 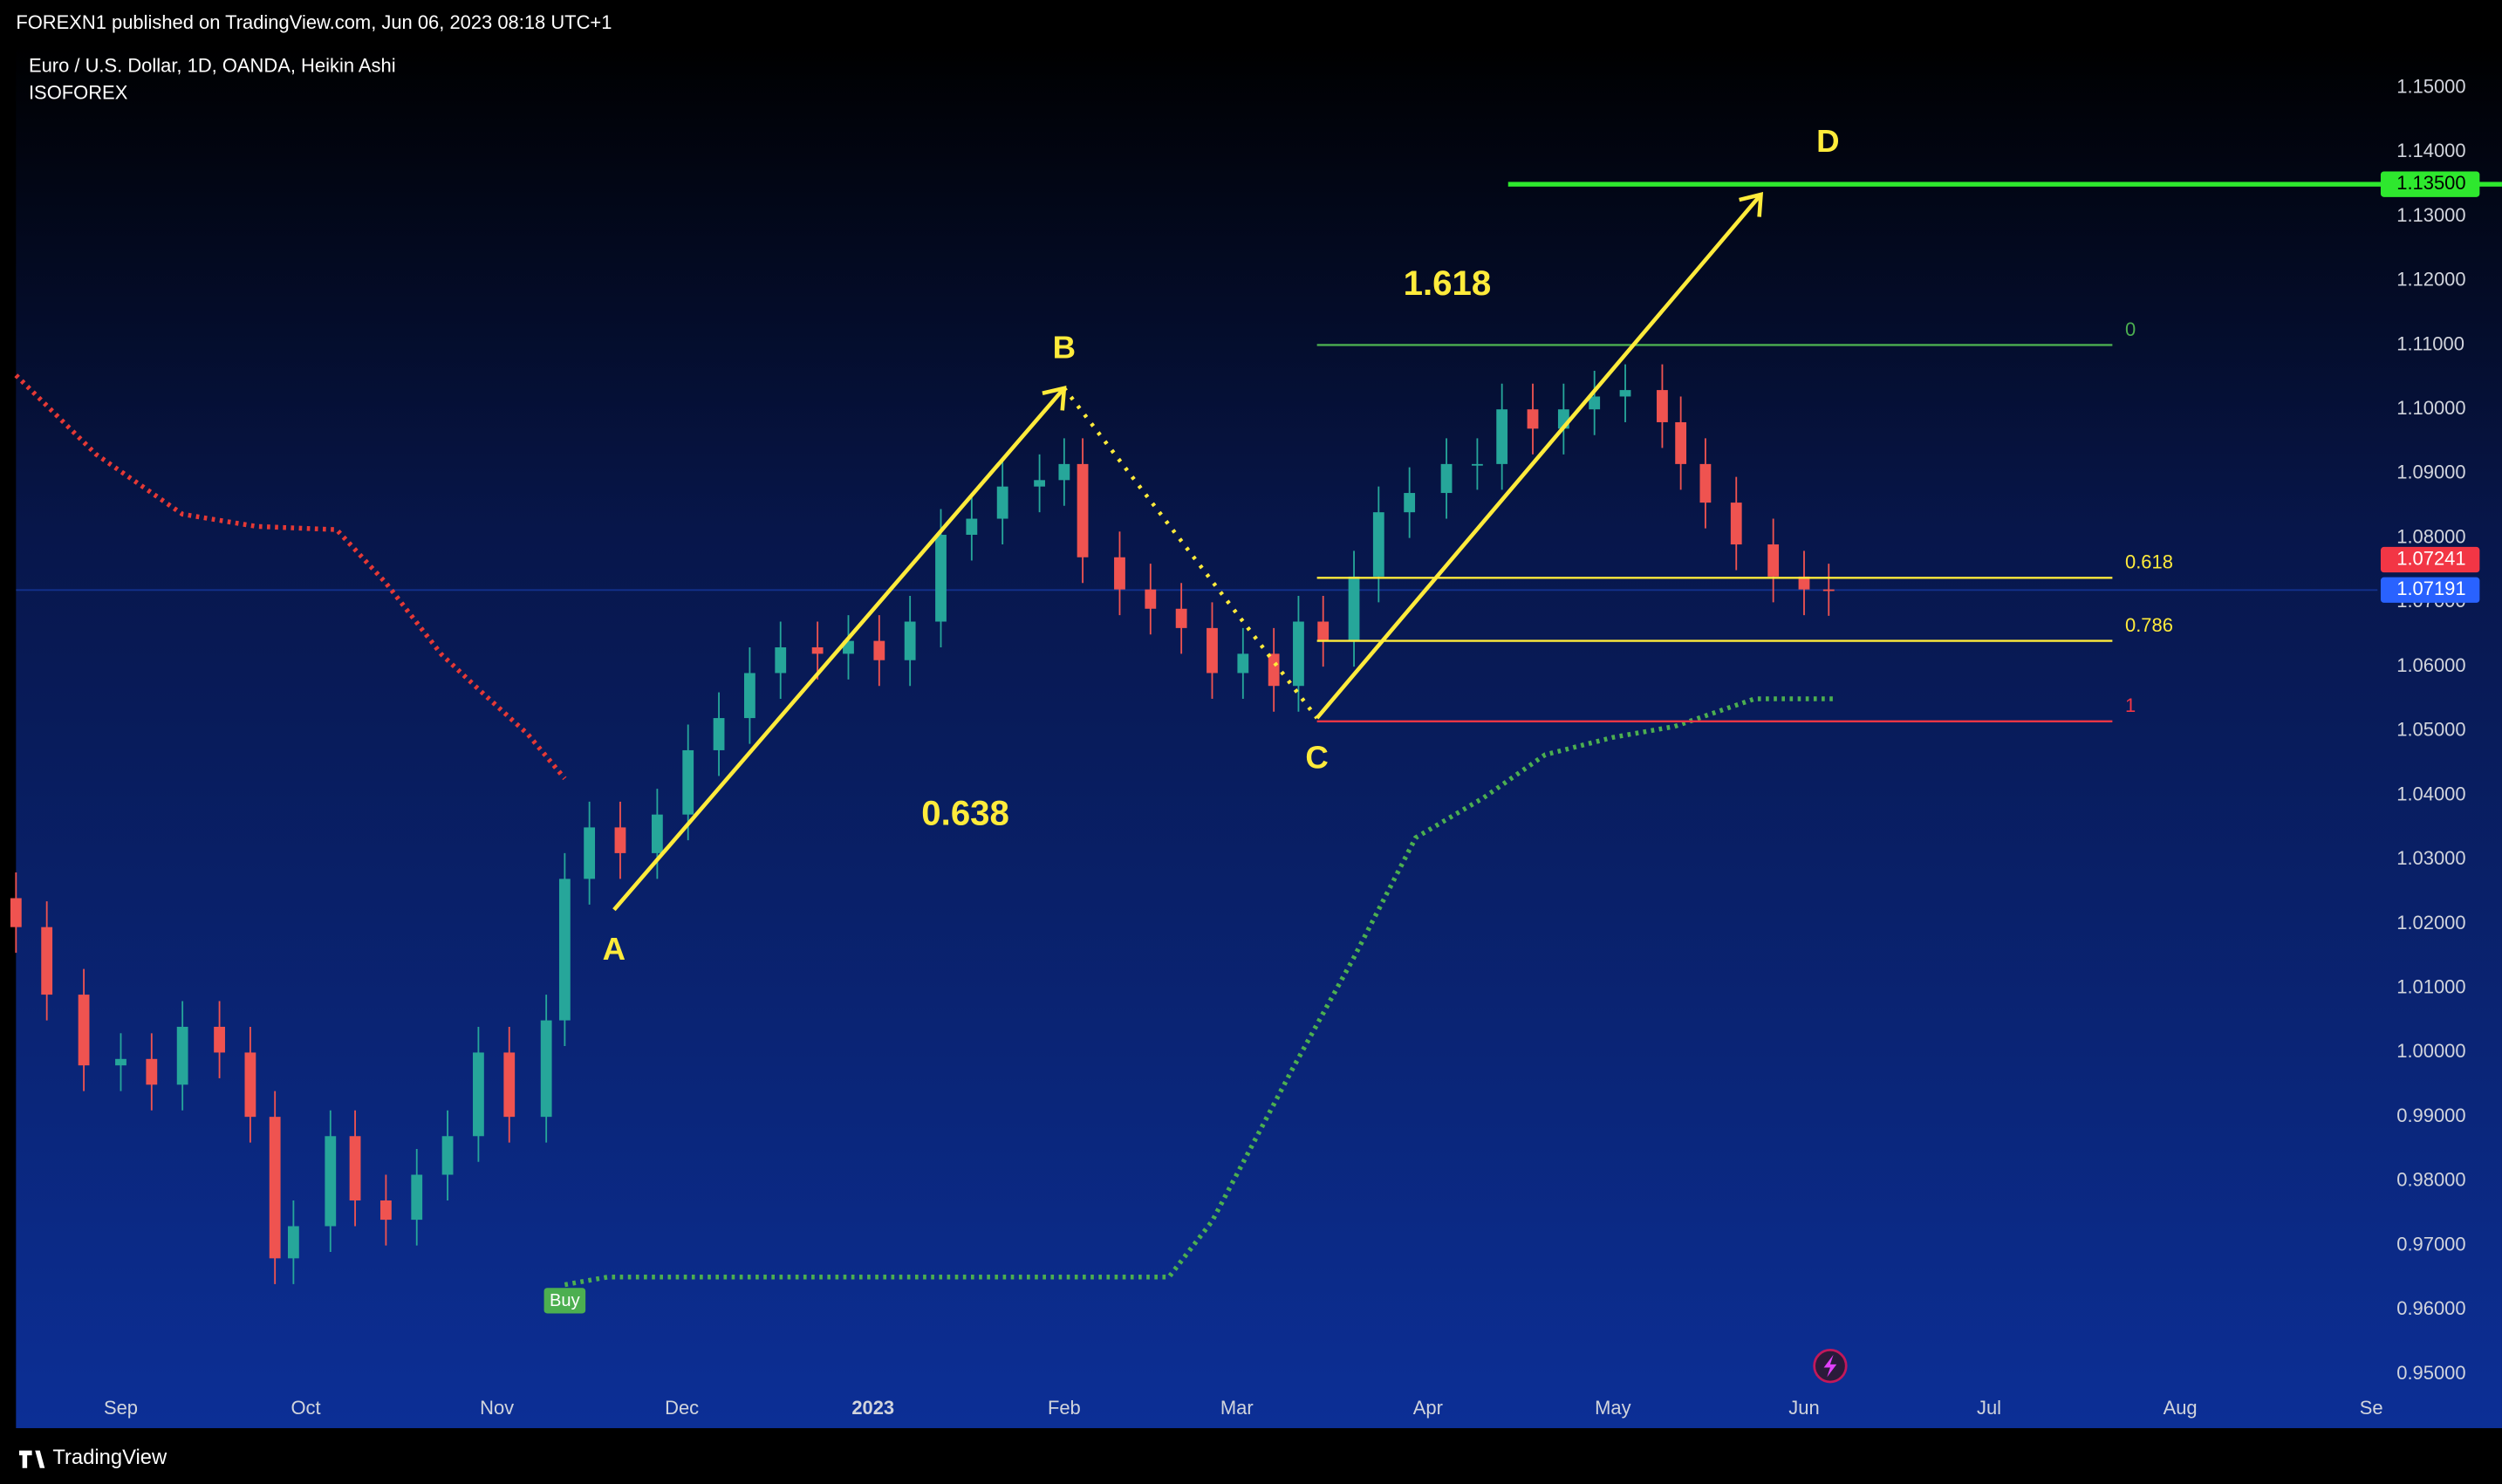 What do you see at coordinates (2430, 215) in the screenshot?
I see `y-tick-label: 1.13000` at bounding box center [2430, 215].